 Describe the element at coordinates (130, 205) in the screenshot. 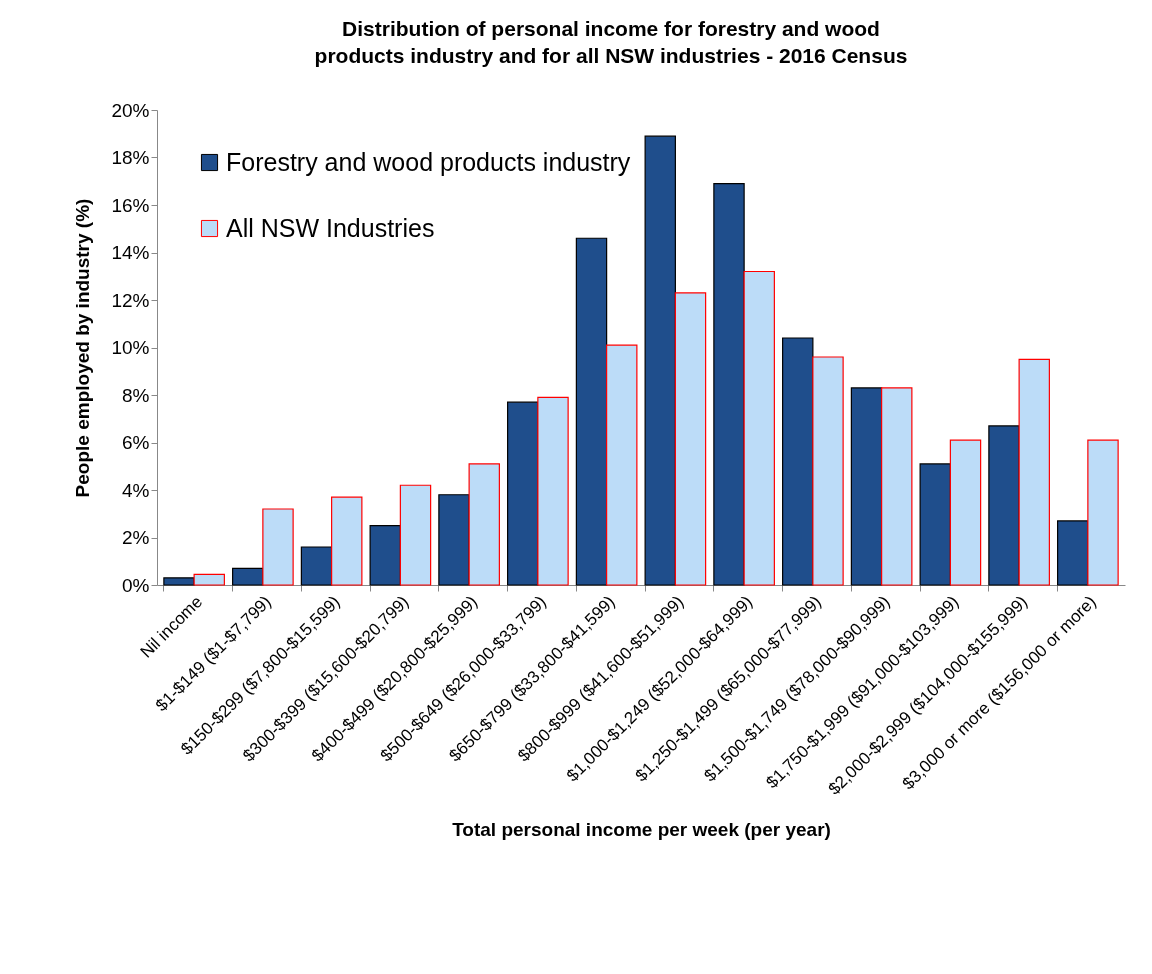

I see `y-tick-label: 16%` at that location.